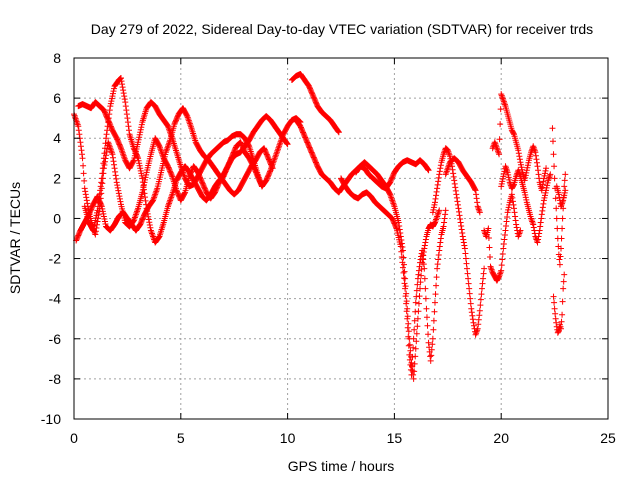  I want to click on y-tick-label: -8, so click(55, 379).